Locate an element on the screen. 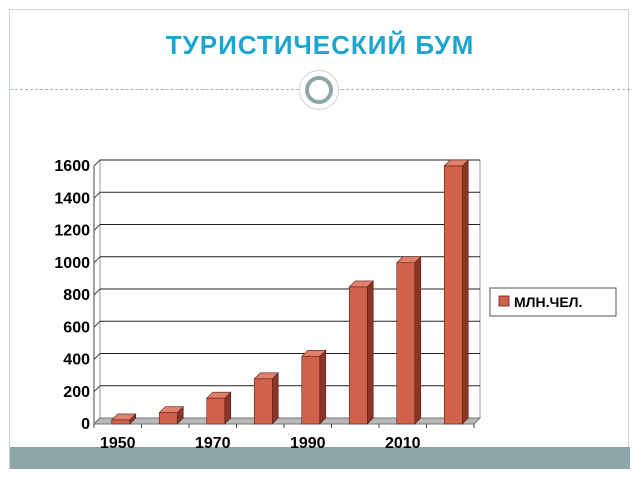 This screenshot has width=640, height=480. slide-title: ТУРИСТИЧЕСКИЙ БУМ is located at coordinates (320, 45).